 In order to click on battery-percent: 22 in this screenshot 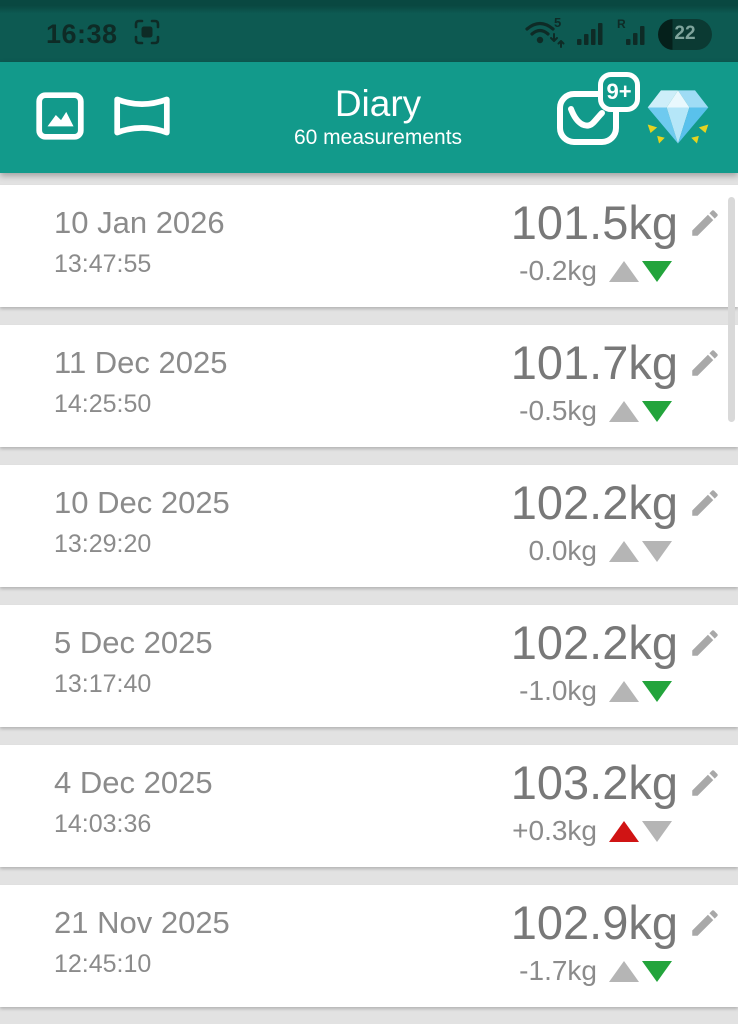, I will do `click(685, 33)`.